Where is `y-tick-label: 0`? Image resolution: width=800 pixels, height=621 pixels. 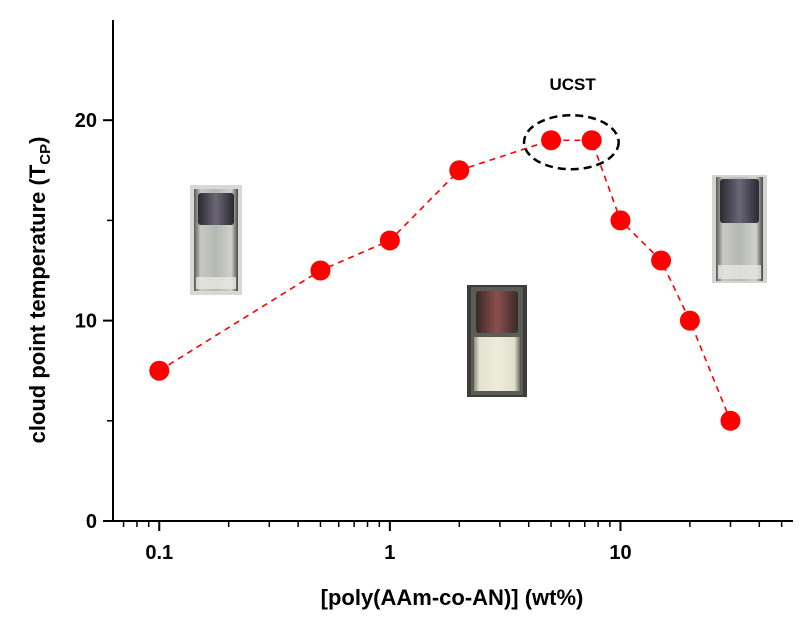 y-tick-label: 0 is located at coordinates (91, 522).